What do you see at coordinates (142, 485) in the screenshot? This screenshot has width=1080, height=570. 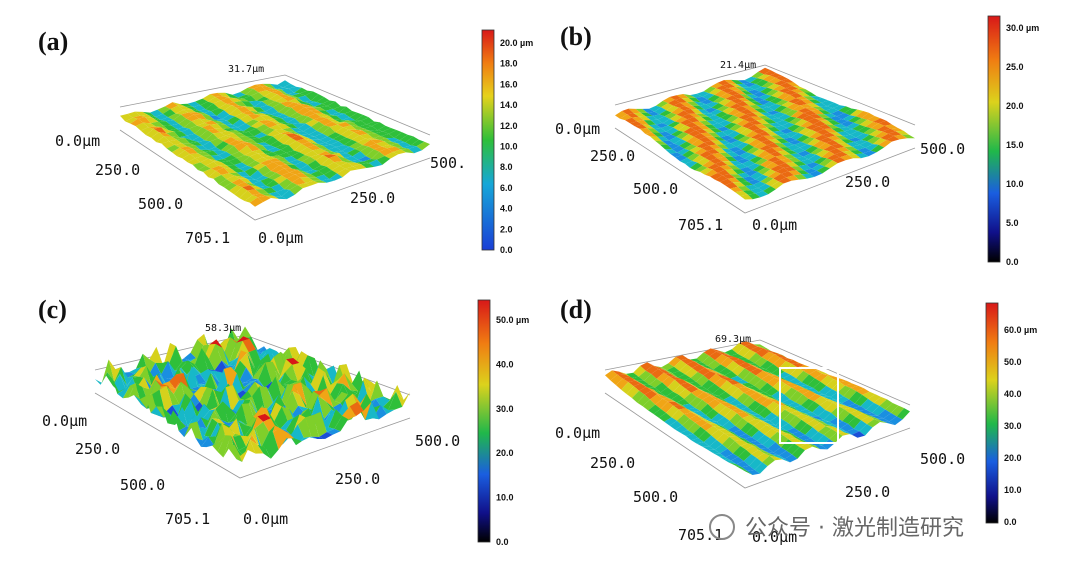 I see `x-axis-label: 500.0` at bounding box center [142, 485].